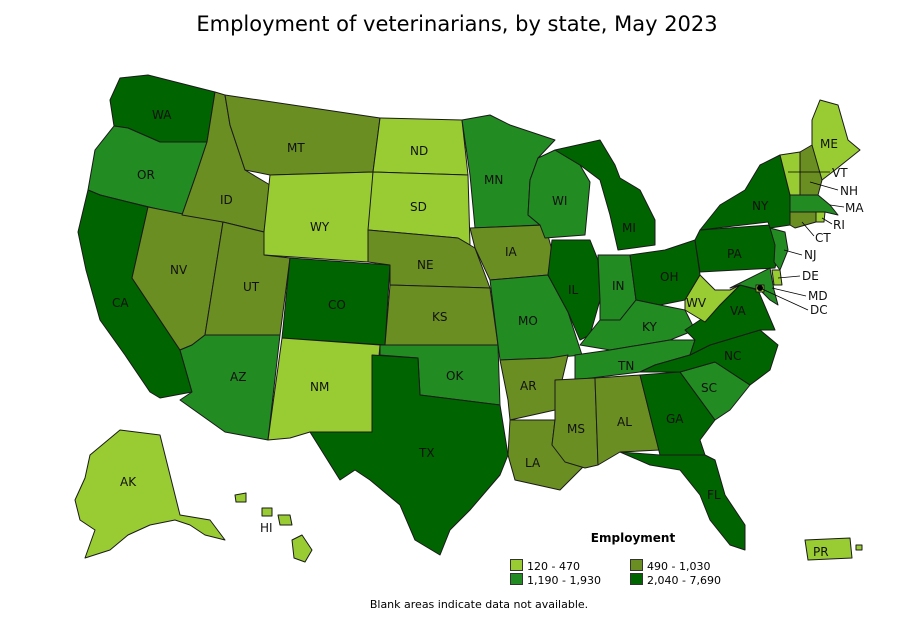 Image resolution: width=914 pixels, height=639 pixels. Describe the element at coordinates (669, 277) in the screenshot. I see `label-oh: OH` at that location.